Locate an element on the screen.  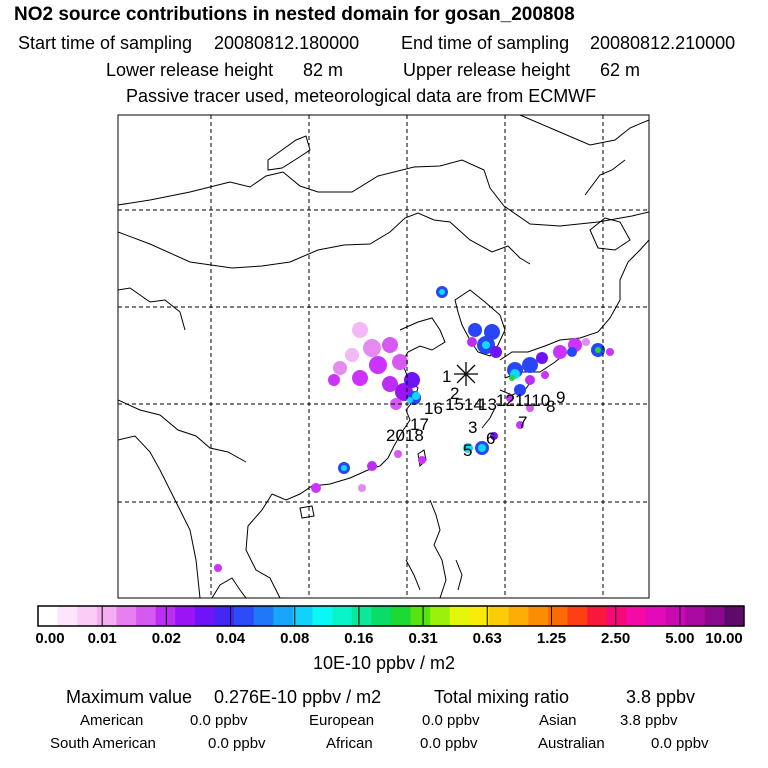
source-label-3: 3 is located at coordinates (472, 427).